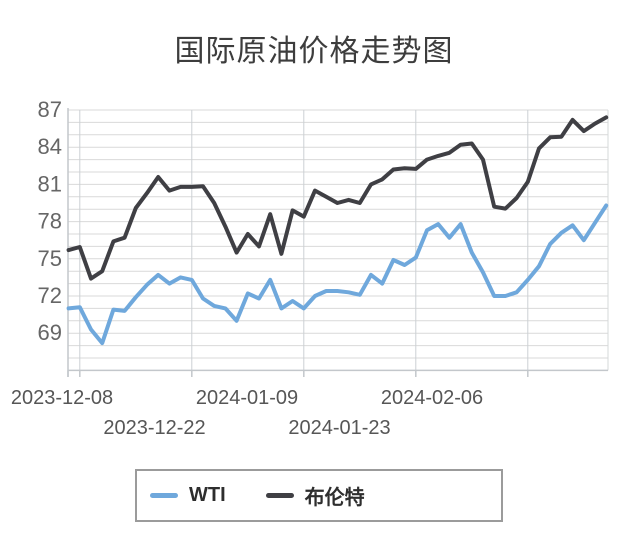 Image resolution: width=628 pixels, height=540 pixels. Describe the element at coordinates (279, 495) in the screenshot. I see `brent-line-swatch` at that location.